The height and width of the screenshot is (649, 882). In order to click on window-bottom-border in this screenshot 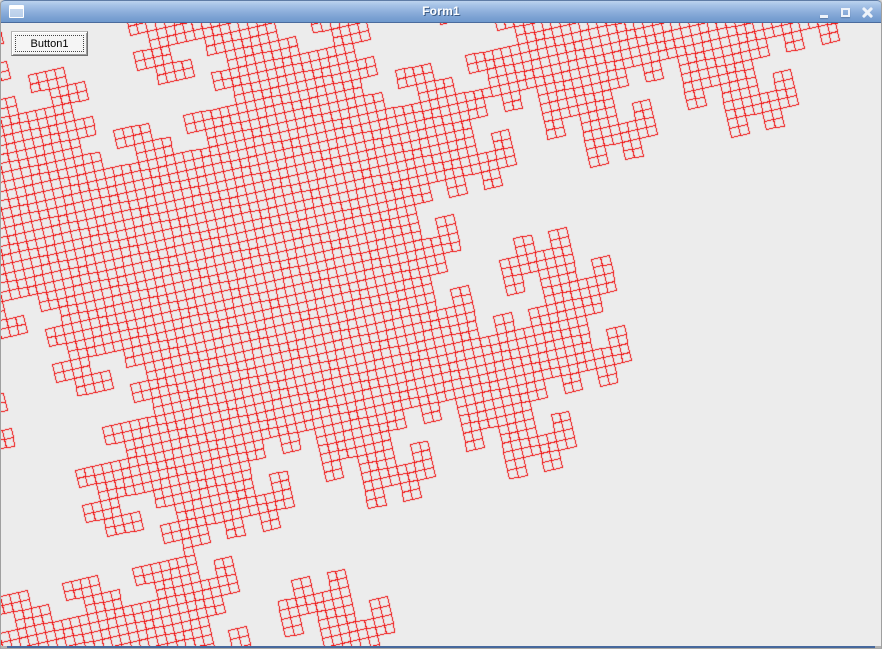, I will do `click(441, 647)`.